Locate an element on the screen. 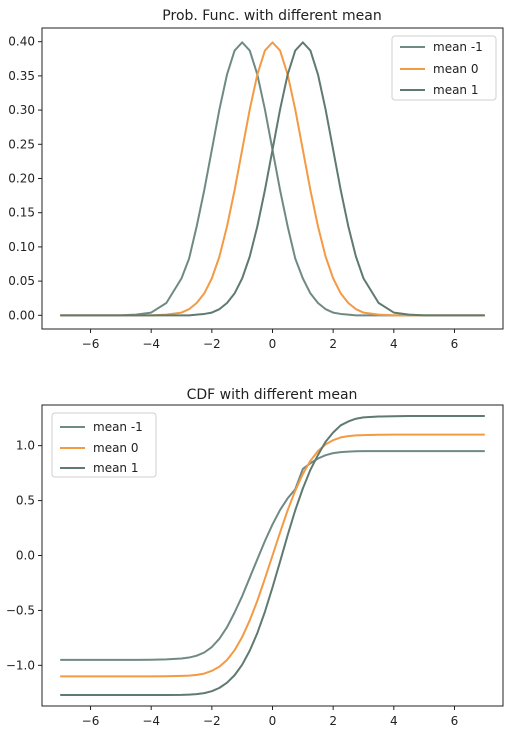 The height and width of the screenshot is (749, 515). cdf-x-tick-label: 0 is located at coordinates (273, 721).